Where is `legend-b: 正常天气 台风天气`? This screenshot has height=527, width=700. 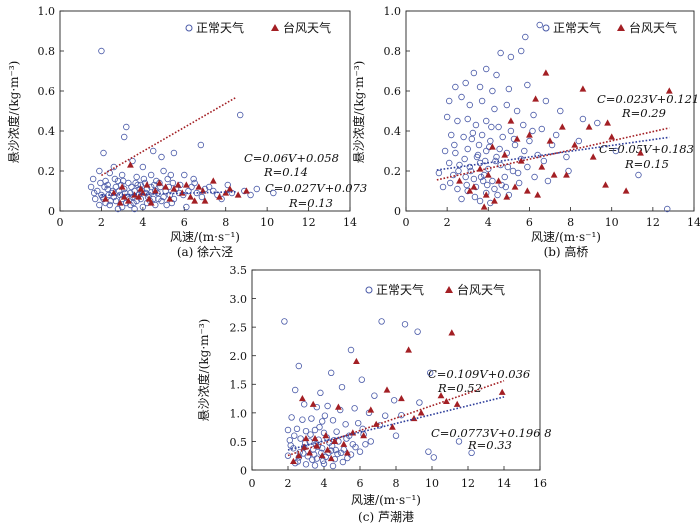
legend-b: 正常天气 台风天气 is located at coordinates (609, 27).